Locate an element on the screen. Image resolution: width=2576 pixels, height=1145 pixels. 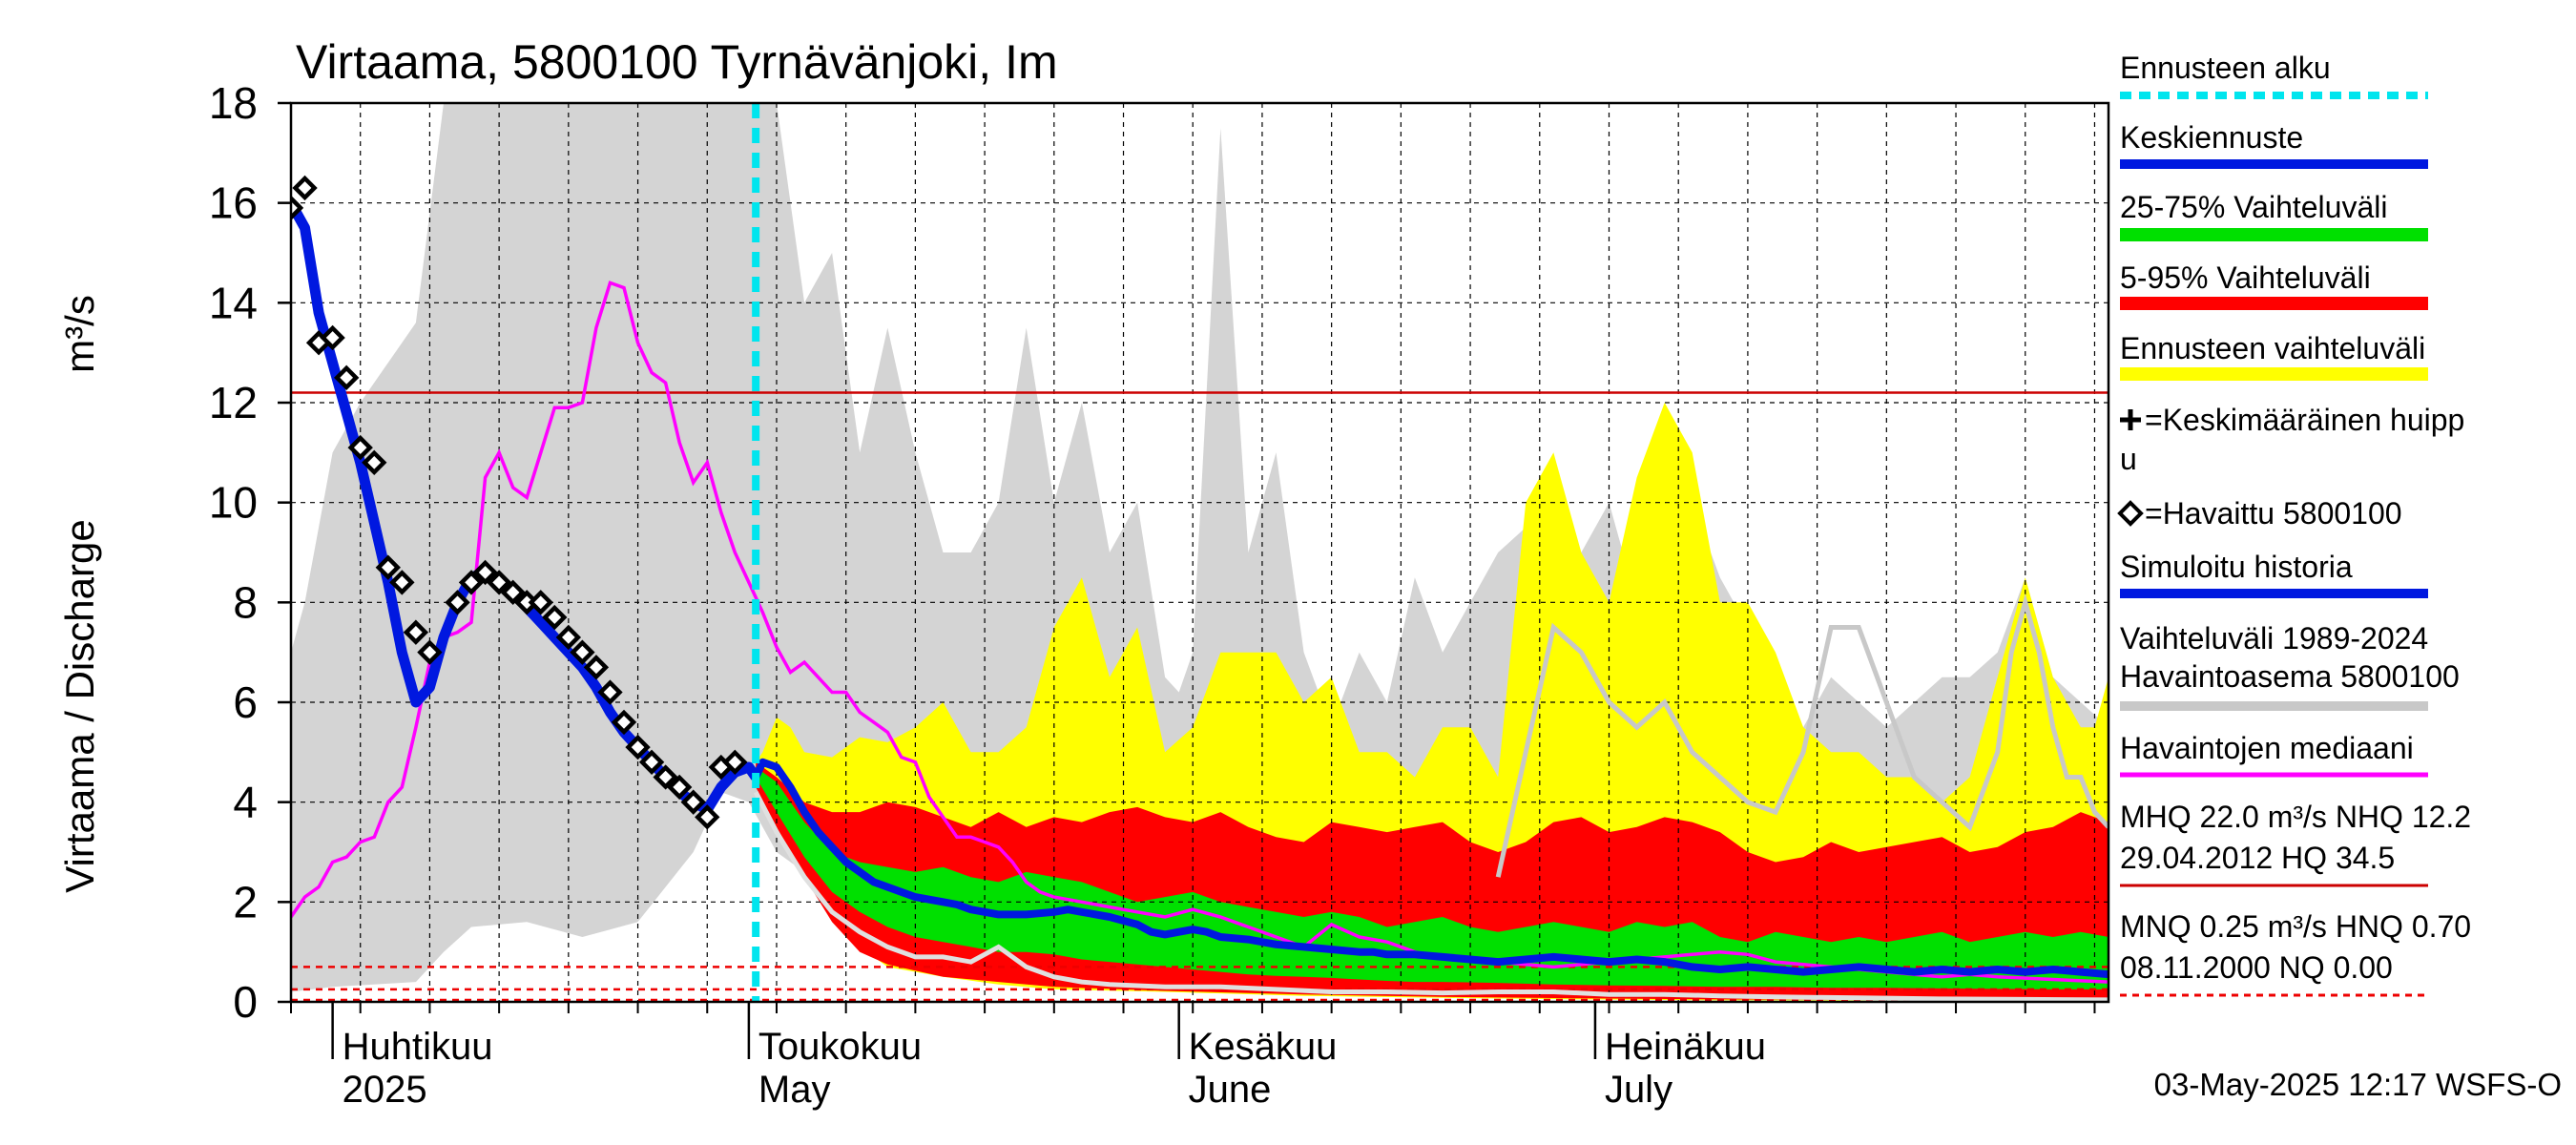
month-label-en: July is located at coordinates (1638, 1090).